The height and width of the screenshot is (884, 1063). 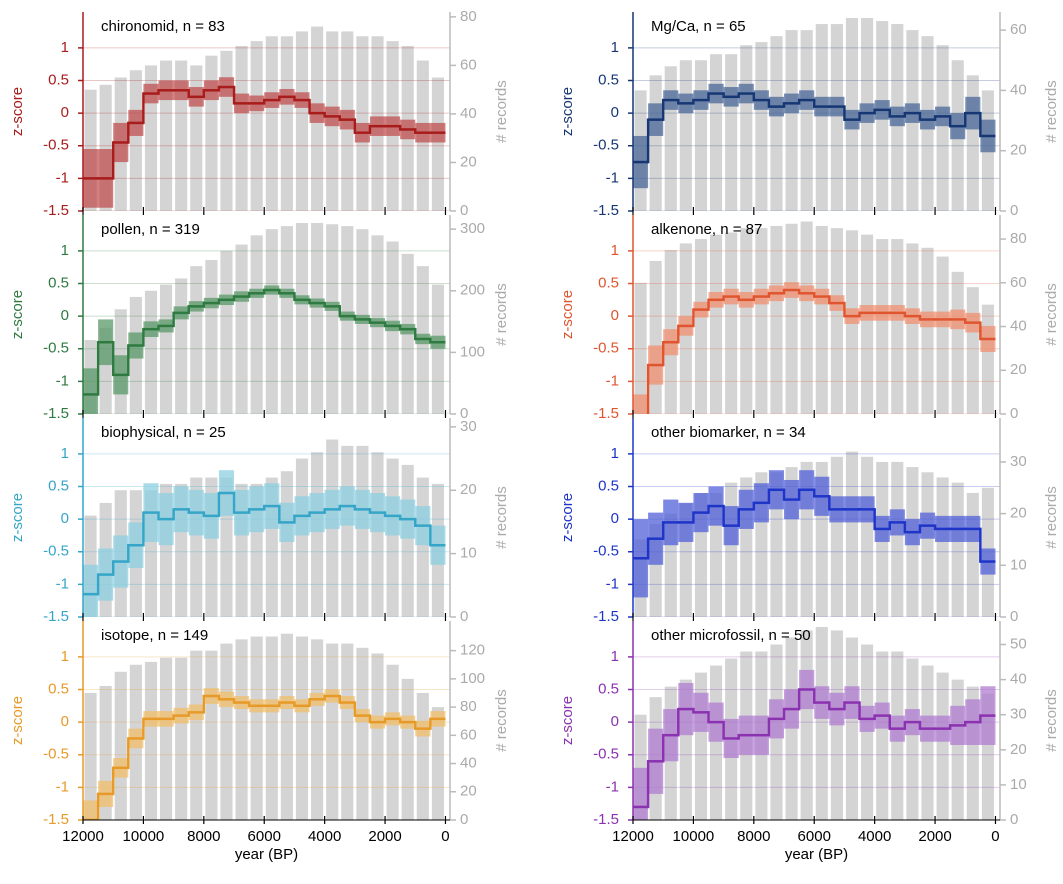 What do you see at coordinates (468, 64) in the screenshot?
I see `y2-tick-label: 60` at bounding box center [468, 64].